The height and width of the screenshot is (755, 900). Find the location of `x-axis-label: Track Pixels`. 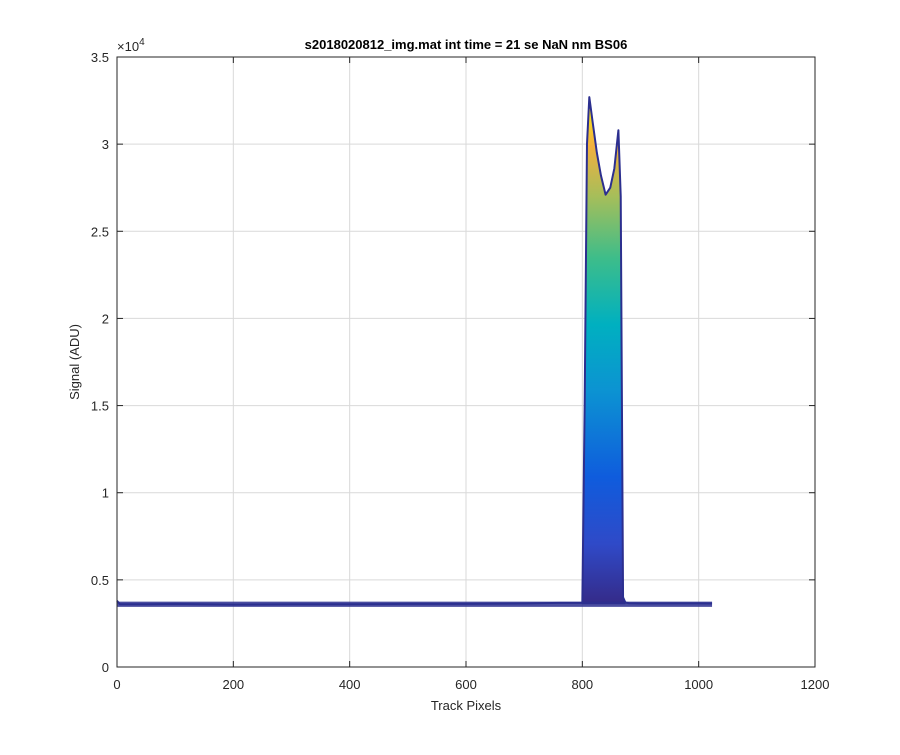

x-axis-label: Track Pixels is located at coordinates (466, 705).